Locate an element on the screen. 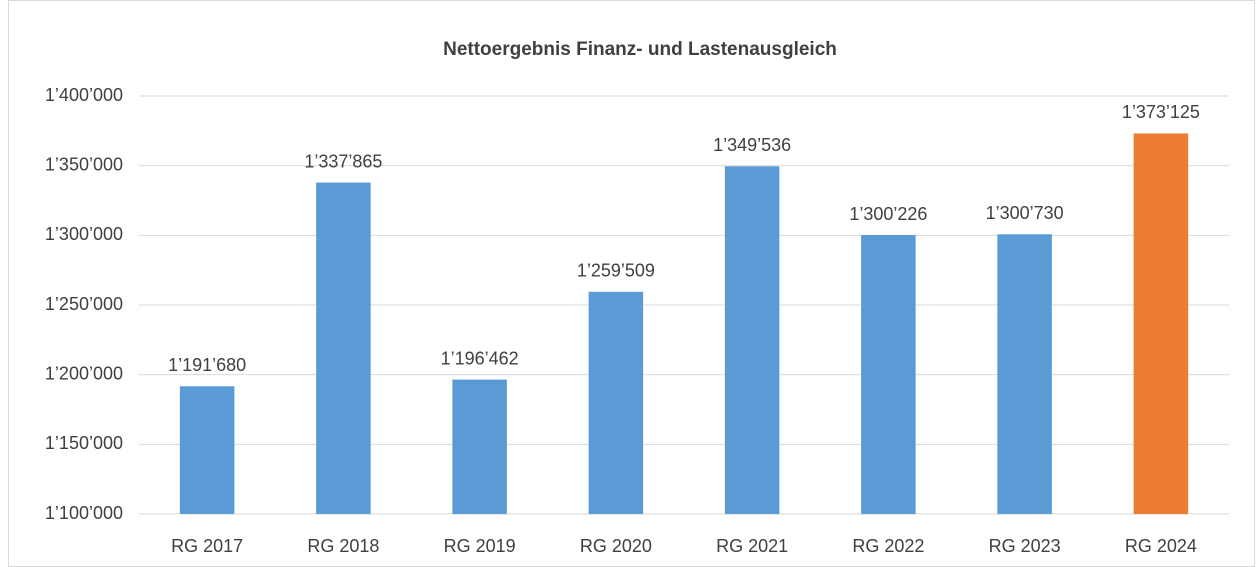  value-label: 1’259’509 is located at coordinates (616, 271).